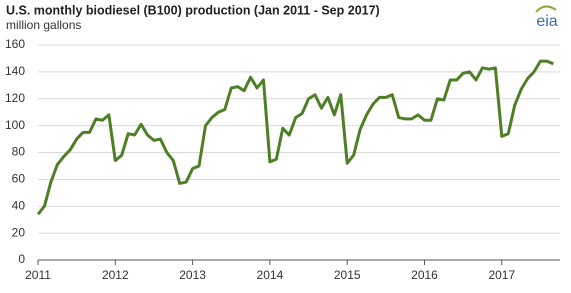 This screenshot has height=293, width=571. What do you see at coordinates (19, 152) in the screenshot?
I see `y-tick-label: 80` at bounding box center [19, 152].